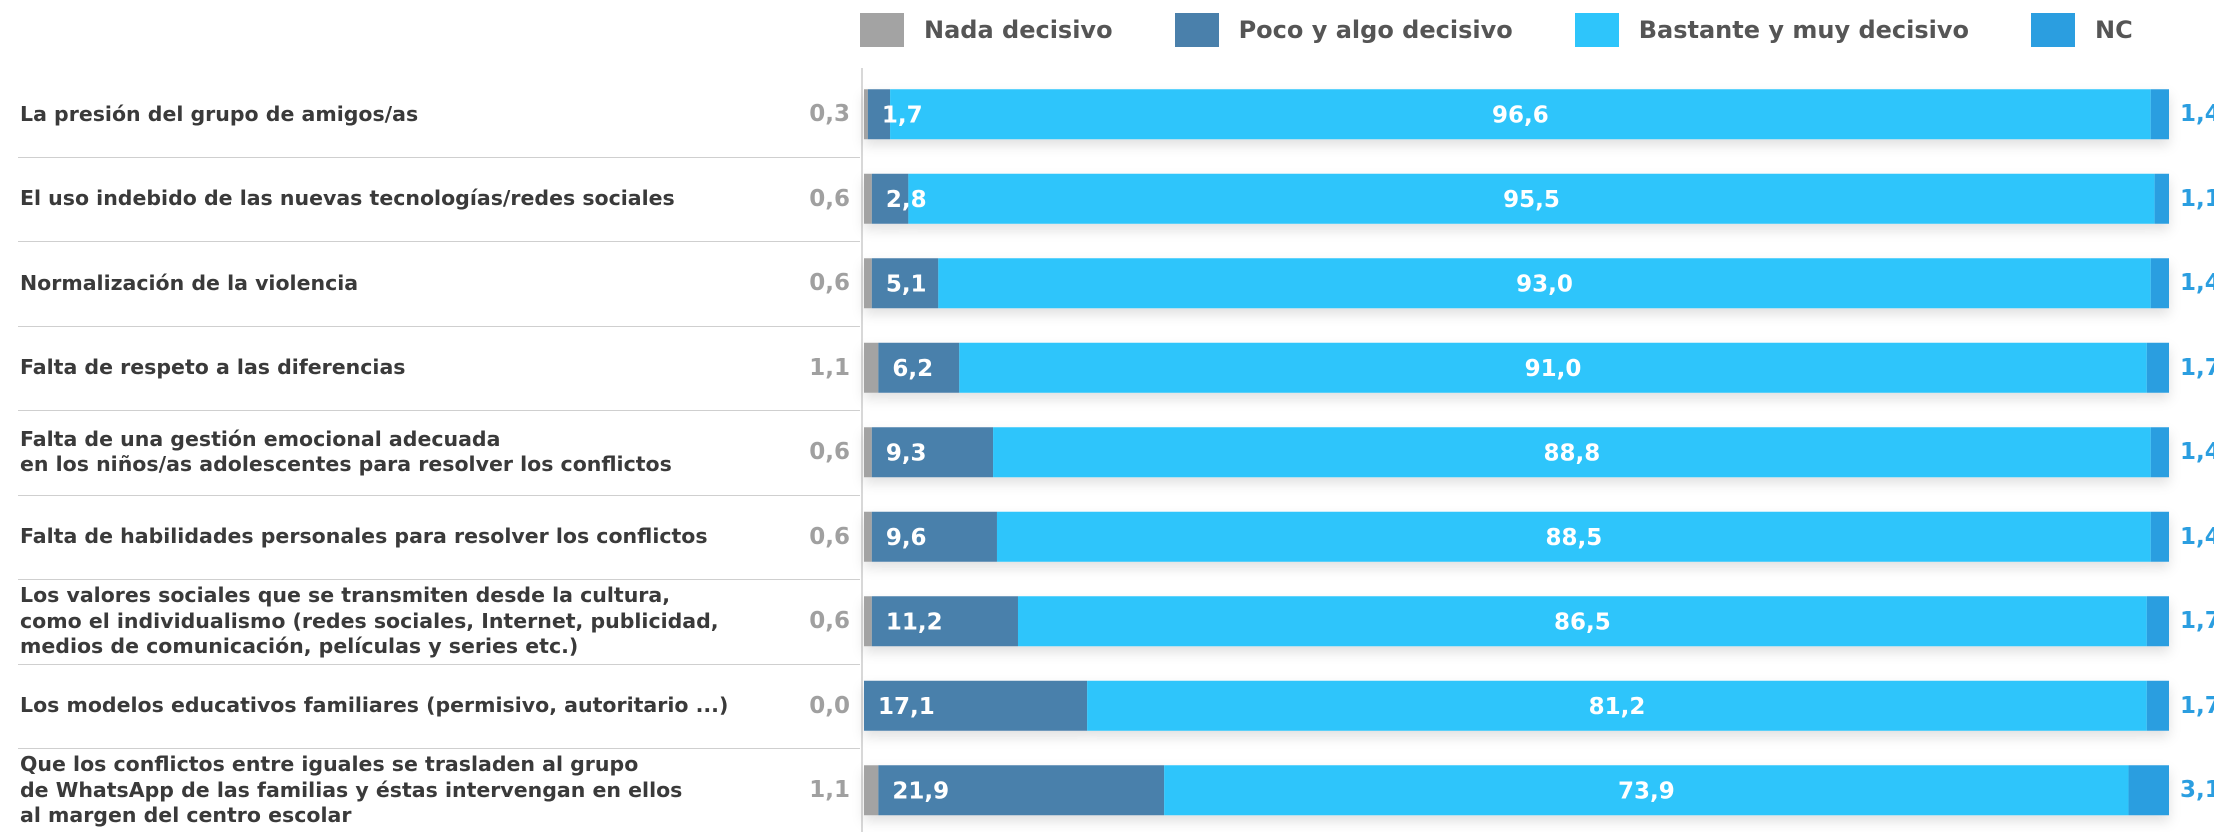 The image size is (2214, 833). I want to click on value-label-bastante: 88,5, so click(1573, 538).